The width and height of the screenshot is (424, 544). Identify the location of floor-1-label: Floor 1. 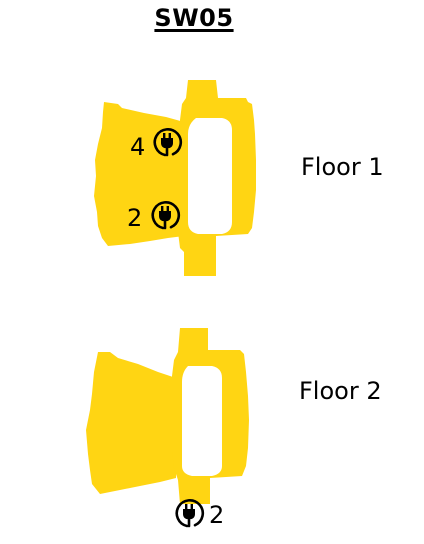
(342, 167).